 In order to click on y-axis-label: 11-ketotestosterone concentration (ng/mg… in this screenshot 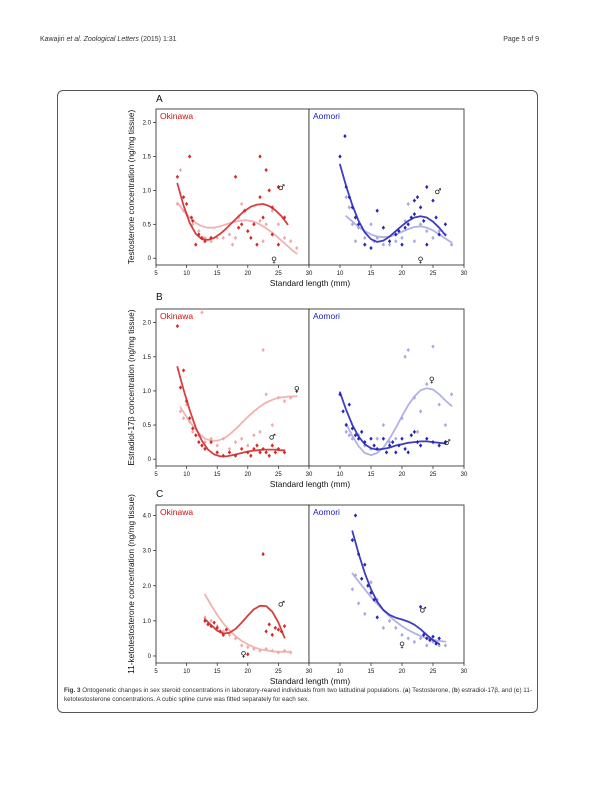, I will do `click(131, 584)`.